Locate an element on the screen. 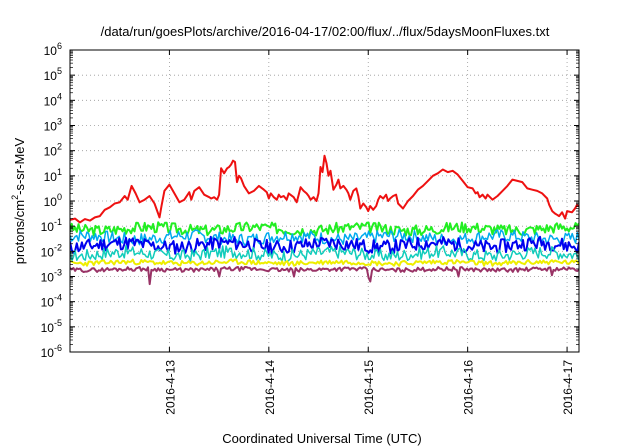 Image resolution: width=640 pixels, height=448 pixels. x-tick-label: 2016-4-14 is located at coordinates (270, 387).